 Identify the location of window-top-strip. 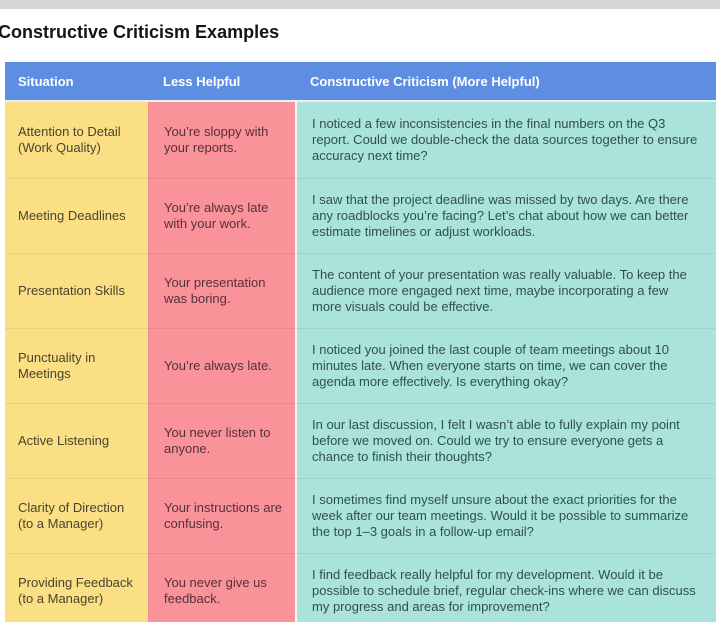
(360, 4).